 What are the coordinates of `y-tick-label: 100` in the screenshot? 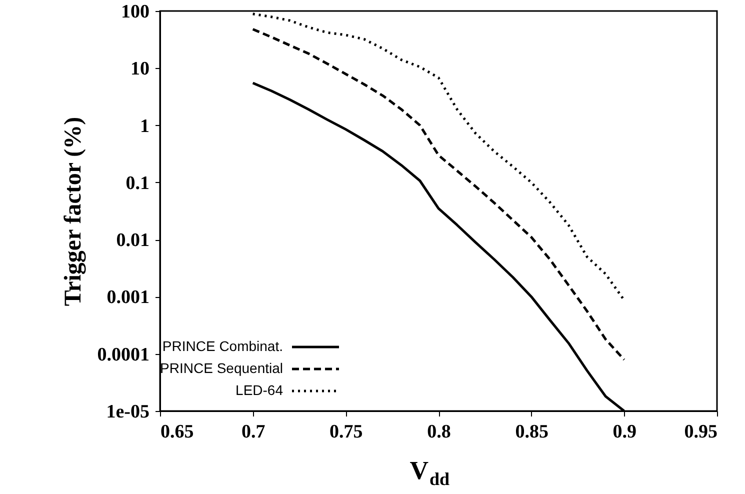 It's located at (135, 12).